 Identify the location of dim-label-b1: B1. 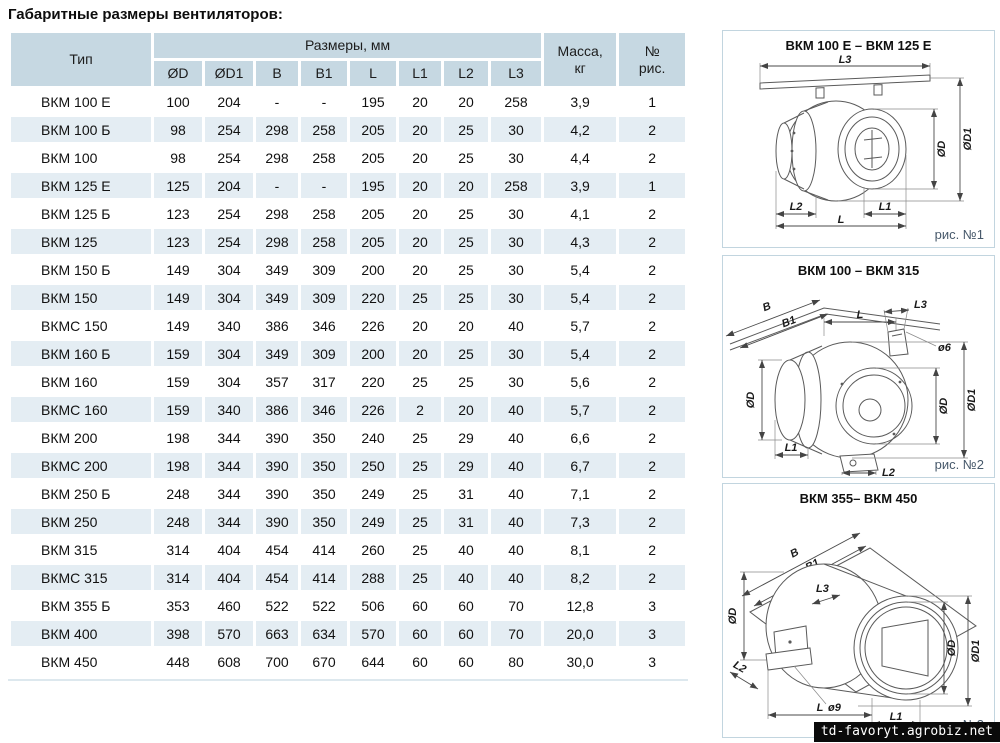
(788, 322).